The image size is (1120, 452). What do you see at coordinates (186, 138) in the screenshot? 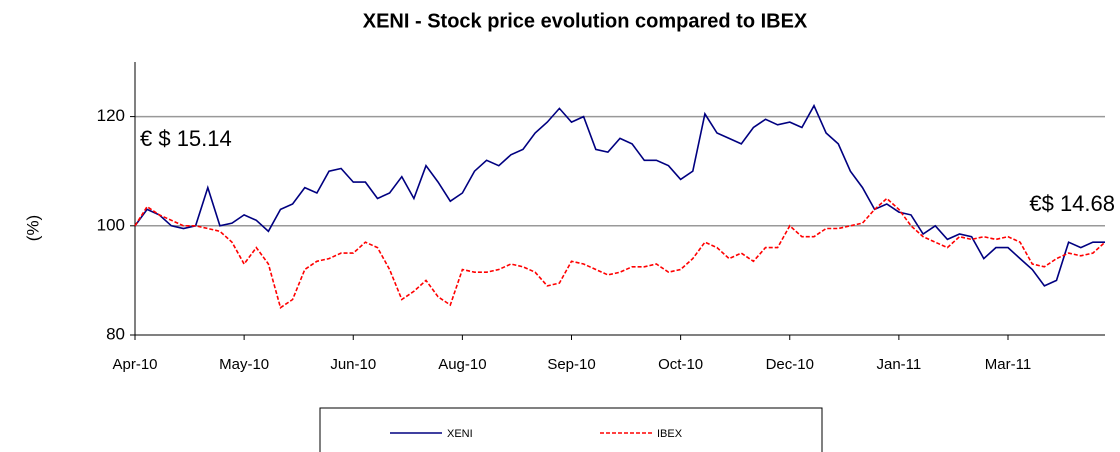
I see `annotation: € $ 15.14` at bounding box center [186, 138].